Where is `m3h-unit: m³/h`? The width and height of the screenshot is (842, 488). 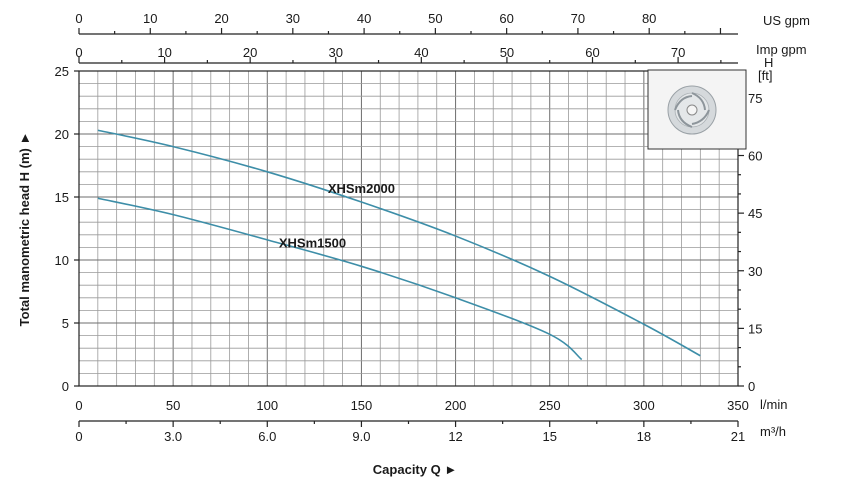 m3h-unit: m³/h is located at coordinates (773, 431).